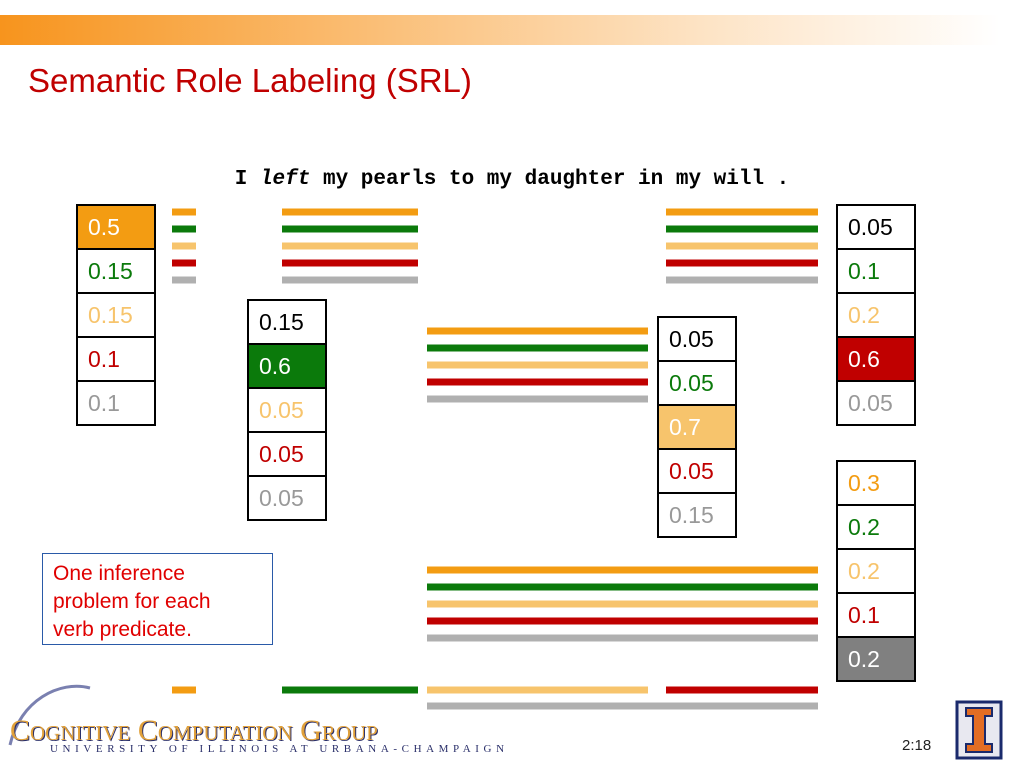  I want to click on bars-will, so click(742, 246).